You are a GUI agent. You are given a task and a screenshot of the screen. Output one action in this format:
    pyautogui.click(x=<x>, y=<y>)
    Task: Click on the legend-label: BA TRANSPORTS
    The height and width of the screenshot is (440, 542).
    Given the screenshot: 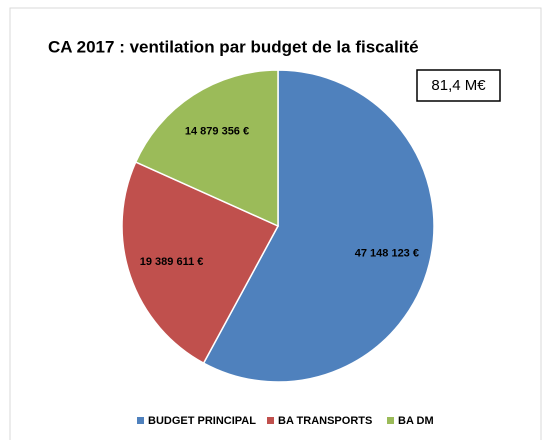 What is the action you would take?
    pyautogui.click(x=325, y=421)
    